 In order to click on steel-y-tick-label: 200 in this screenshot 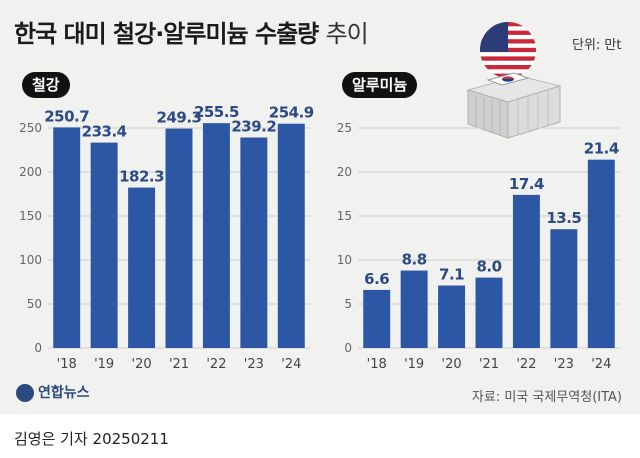, I will do `click(30, 172)`.